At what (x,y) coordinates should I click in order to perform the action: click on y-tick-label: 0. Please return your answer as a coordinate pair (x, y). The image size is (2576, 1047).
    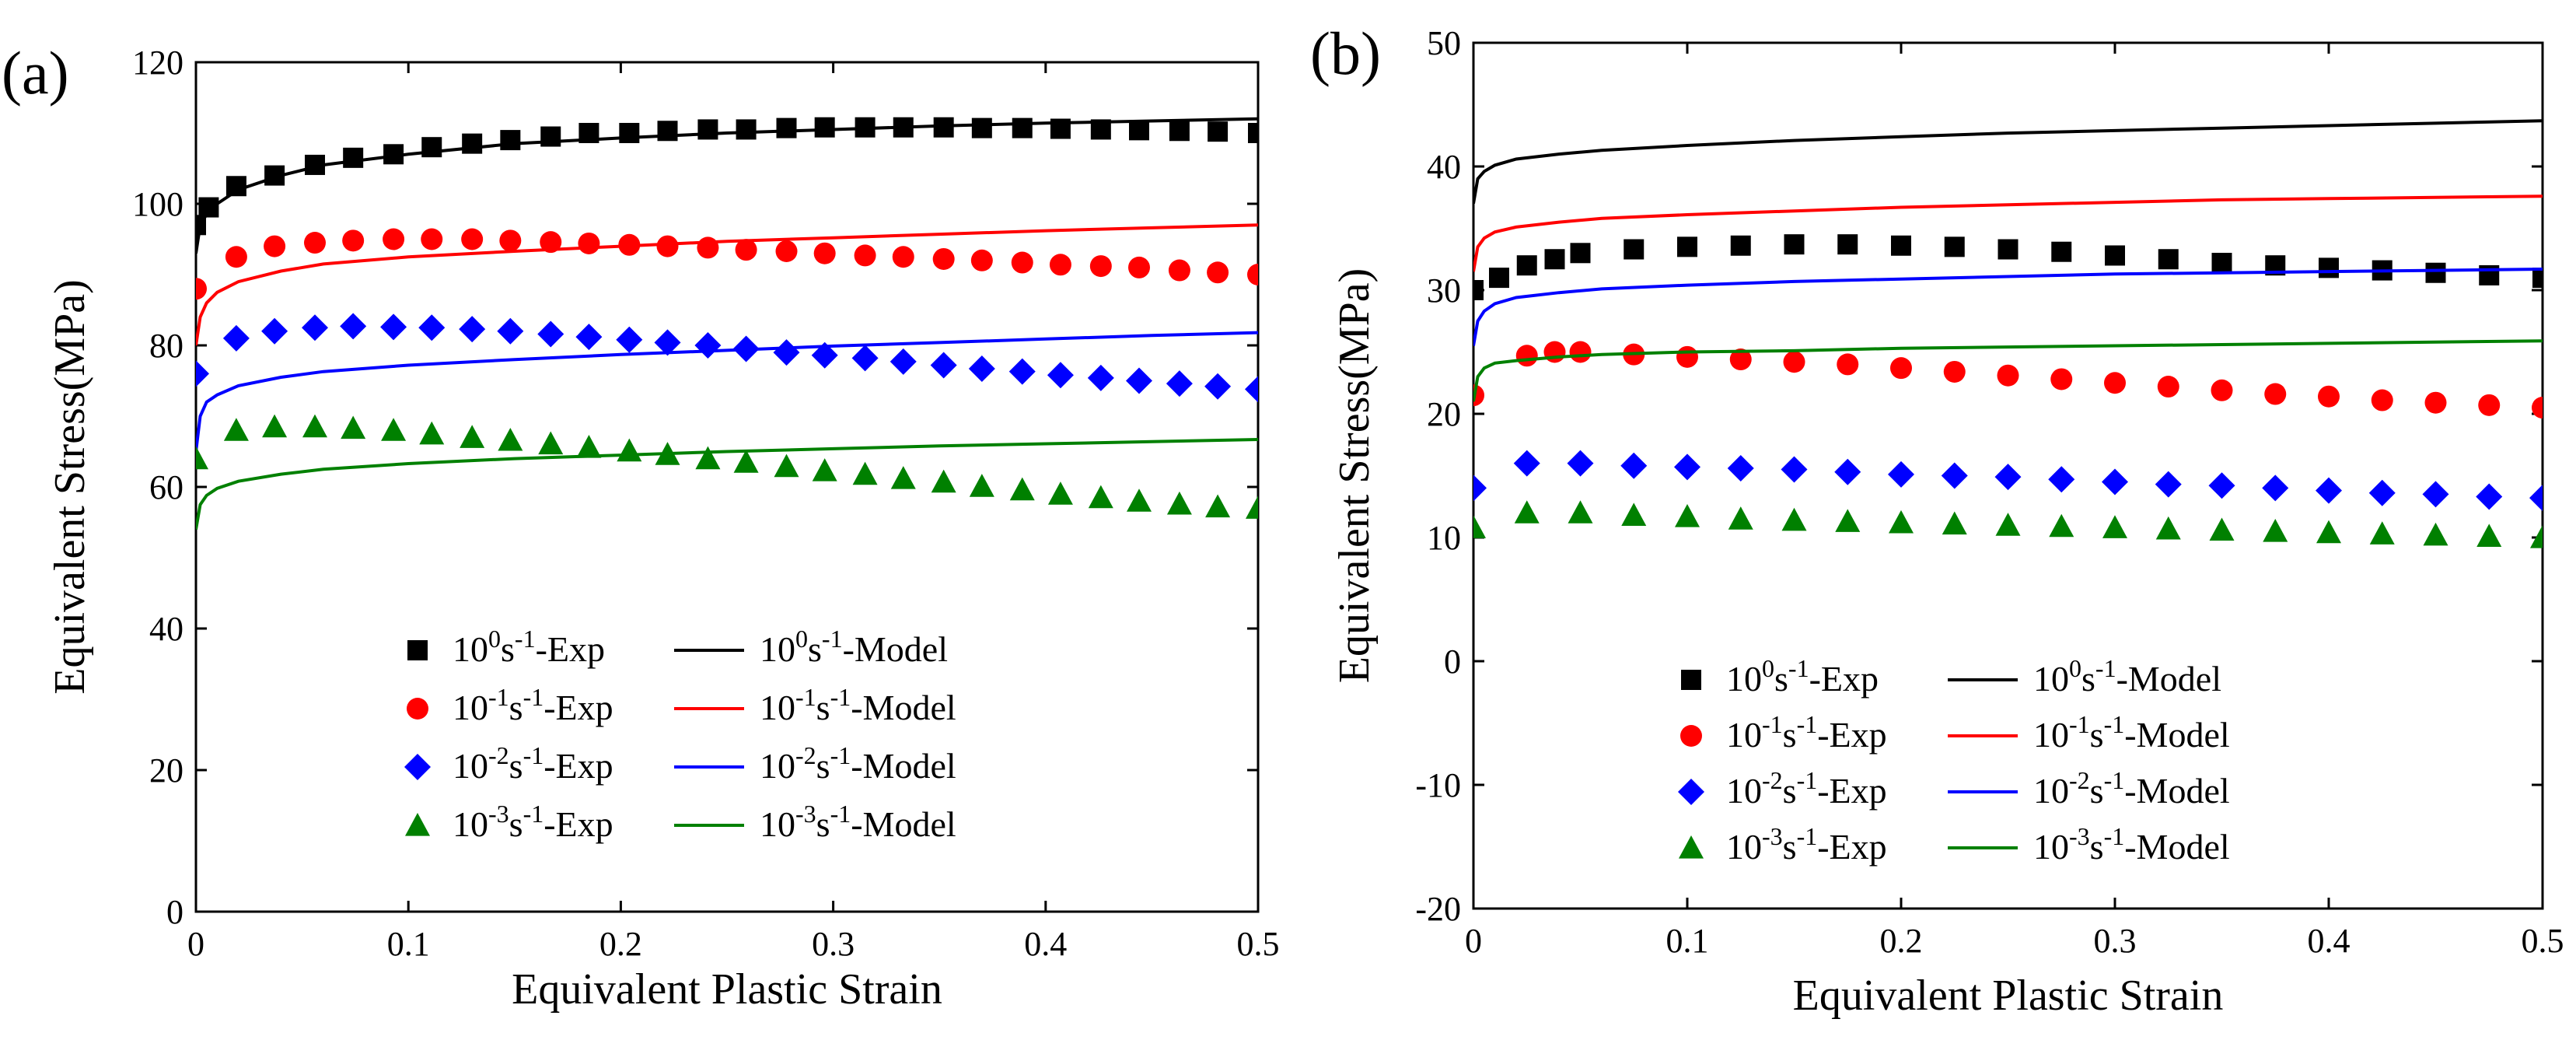
    Looking at the image, I should click on (175, 912).